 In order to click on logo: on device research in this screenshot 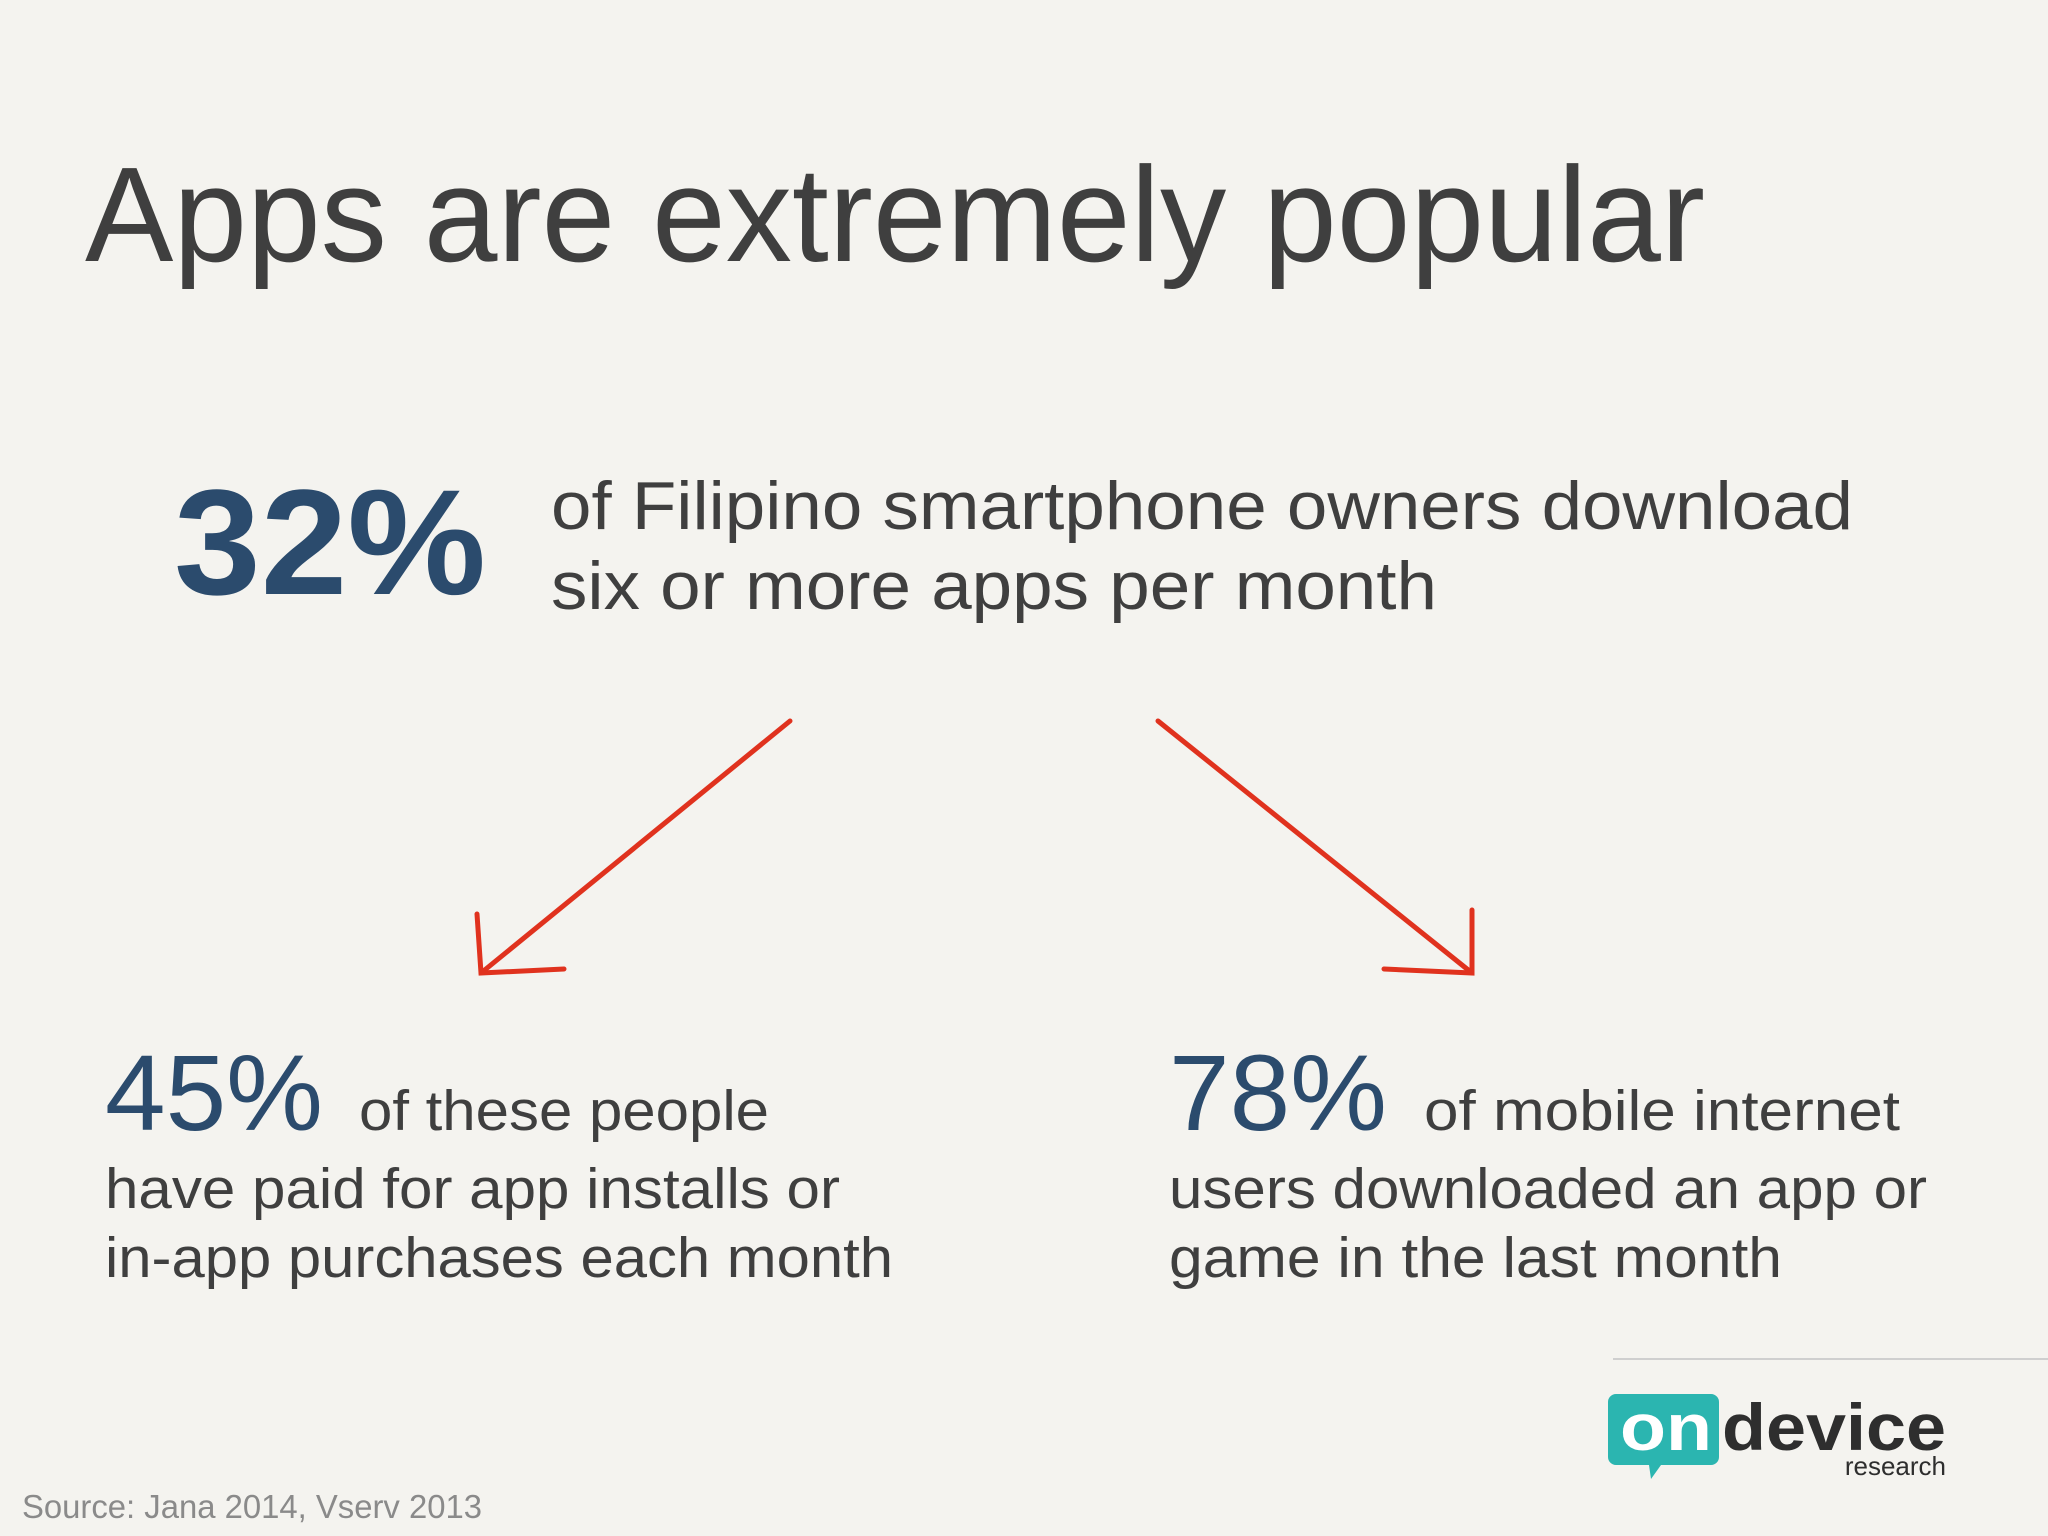, I will do `click(1777, 1435)`.